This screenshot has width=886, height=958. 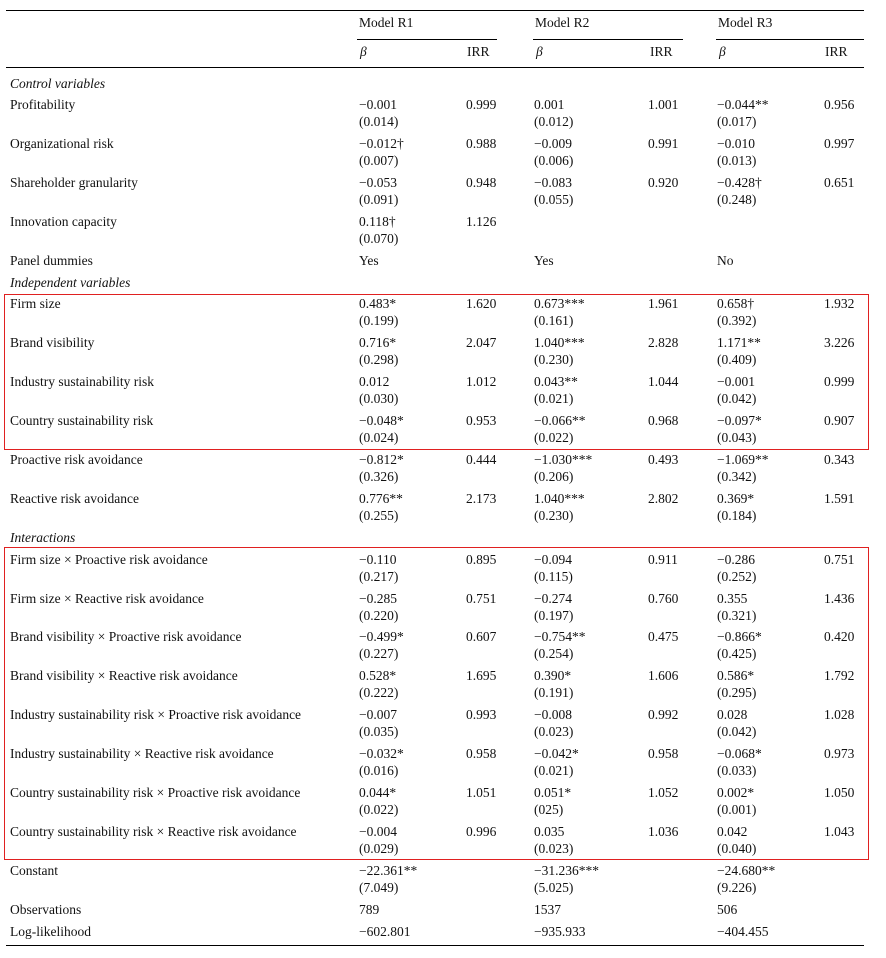 I want to click on irr-value: 0.973, so click(x=839, y=753).